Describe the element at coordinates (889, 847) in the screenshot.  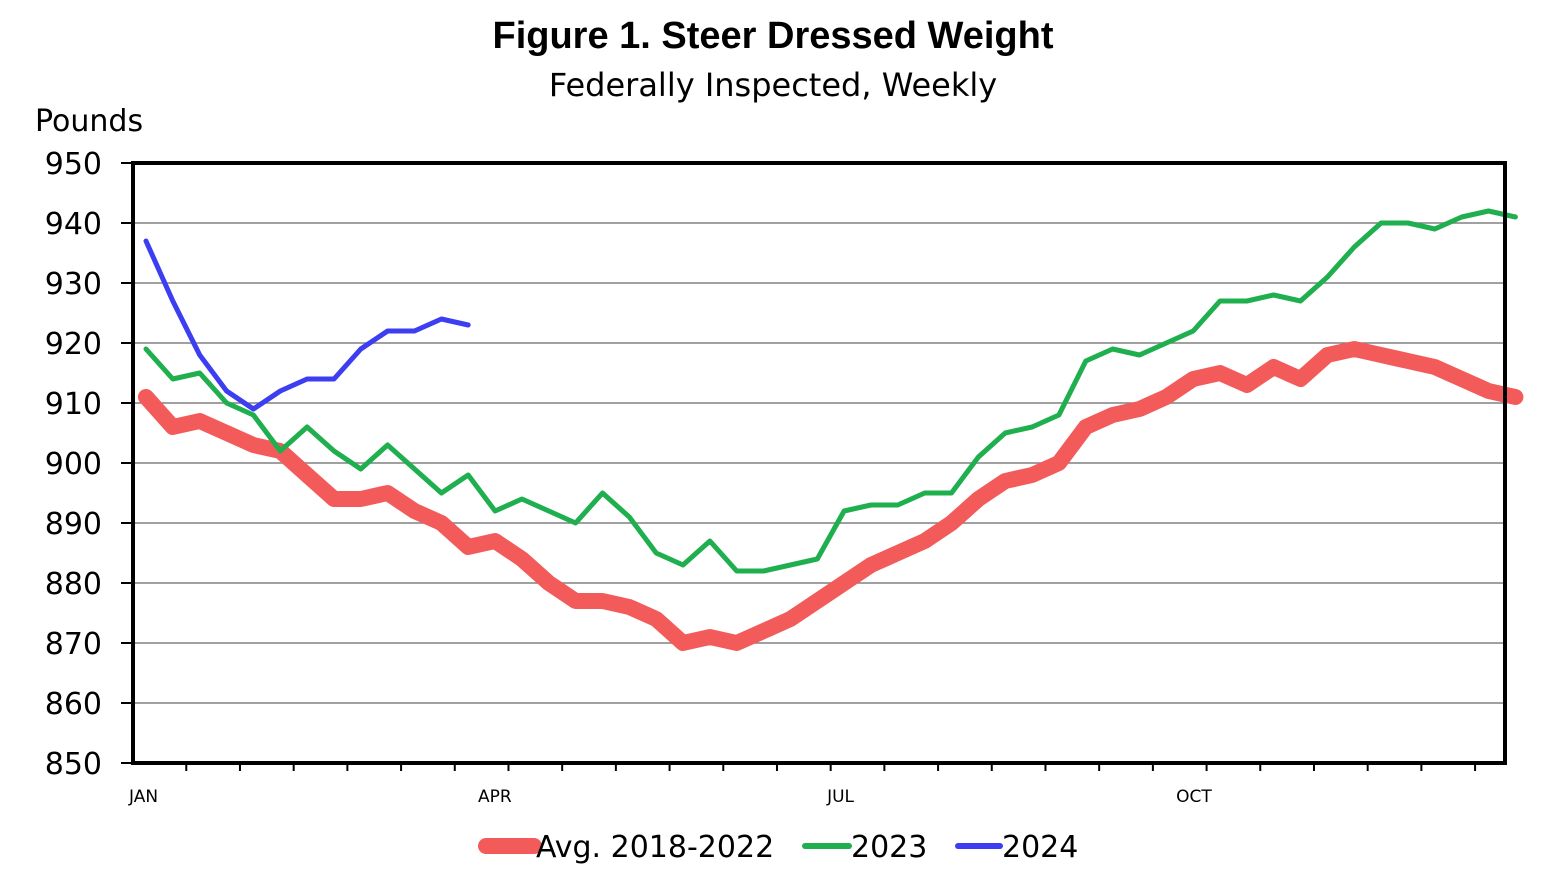
I see `legend-label-2023: 2023` at that location.